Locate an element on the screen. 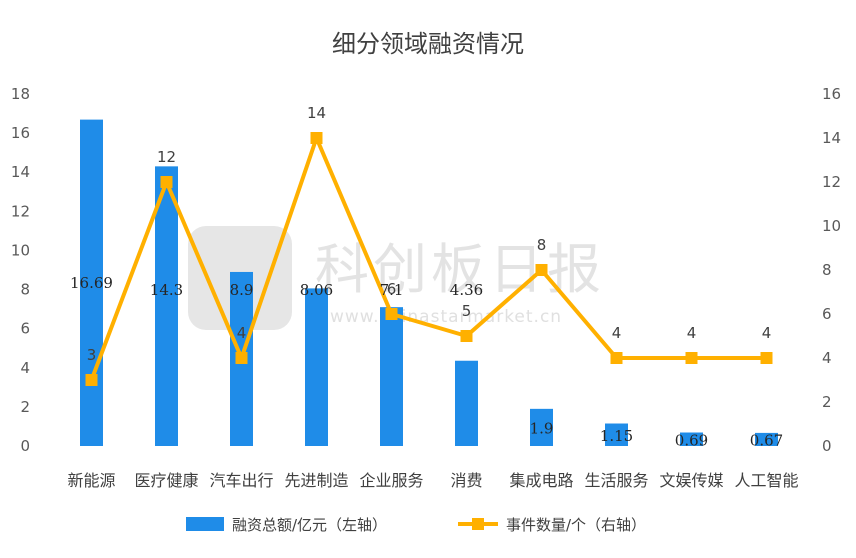 This screenshot has width=856, height=558. category-label: 新能源 is located at coordinates (91, 480).